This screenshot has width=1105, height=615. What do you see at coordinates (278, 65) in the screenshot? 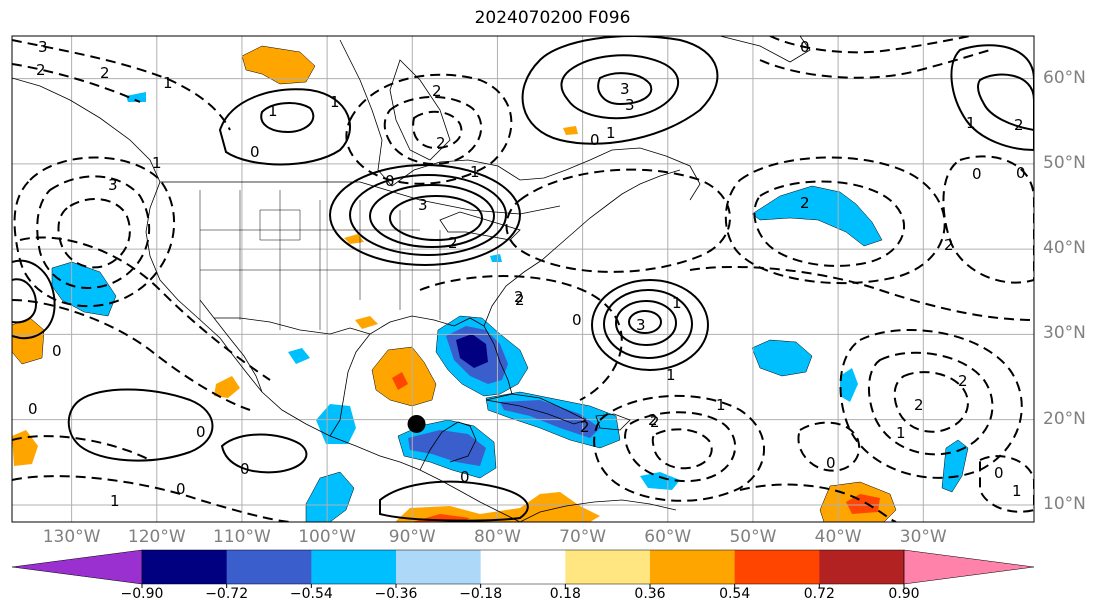
I see `warm-shade-alaska` at bounding box center [278, 65].